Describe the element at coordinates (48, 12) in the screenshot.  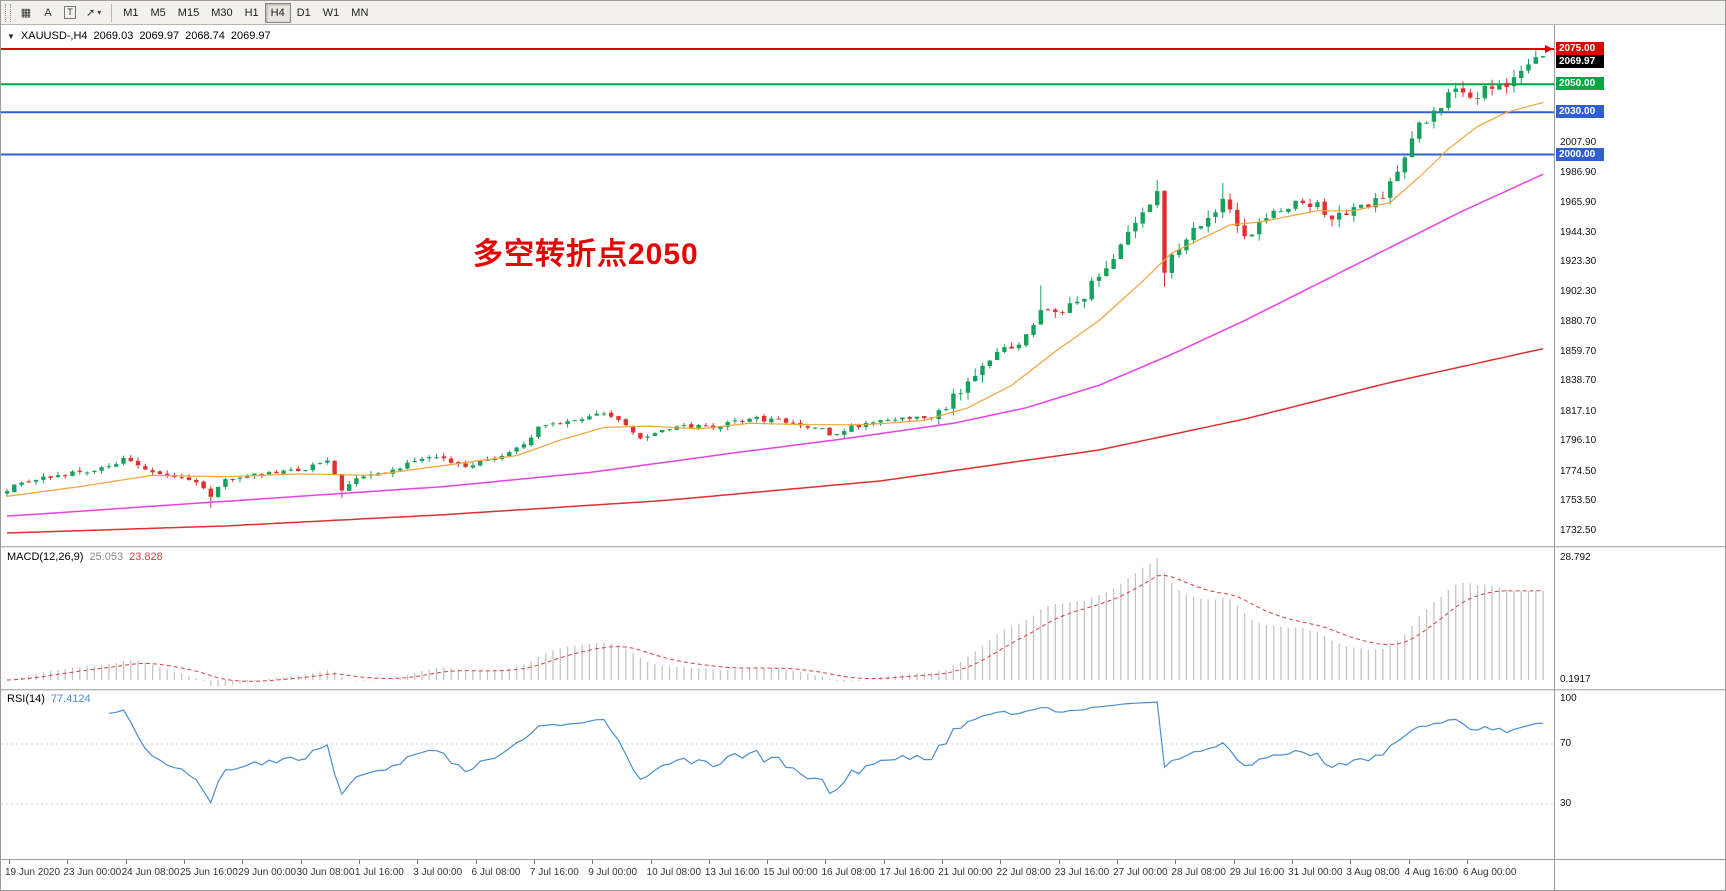
I see `text-label-tool-button: A` at that location.